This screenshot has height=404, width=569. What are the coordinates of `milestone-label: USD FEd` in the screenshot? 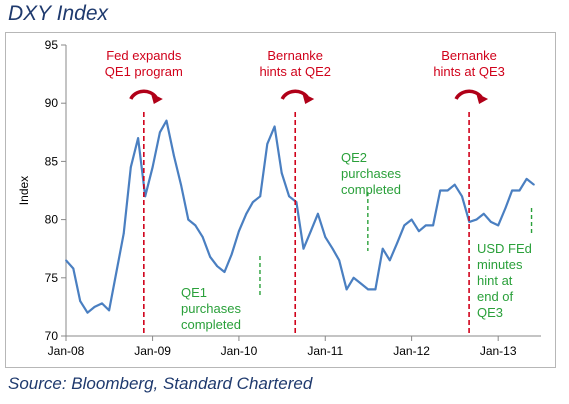 It's located at (504, 248).